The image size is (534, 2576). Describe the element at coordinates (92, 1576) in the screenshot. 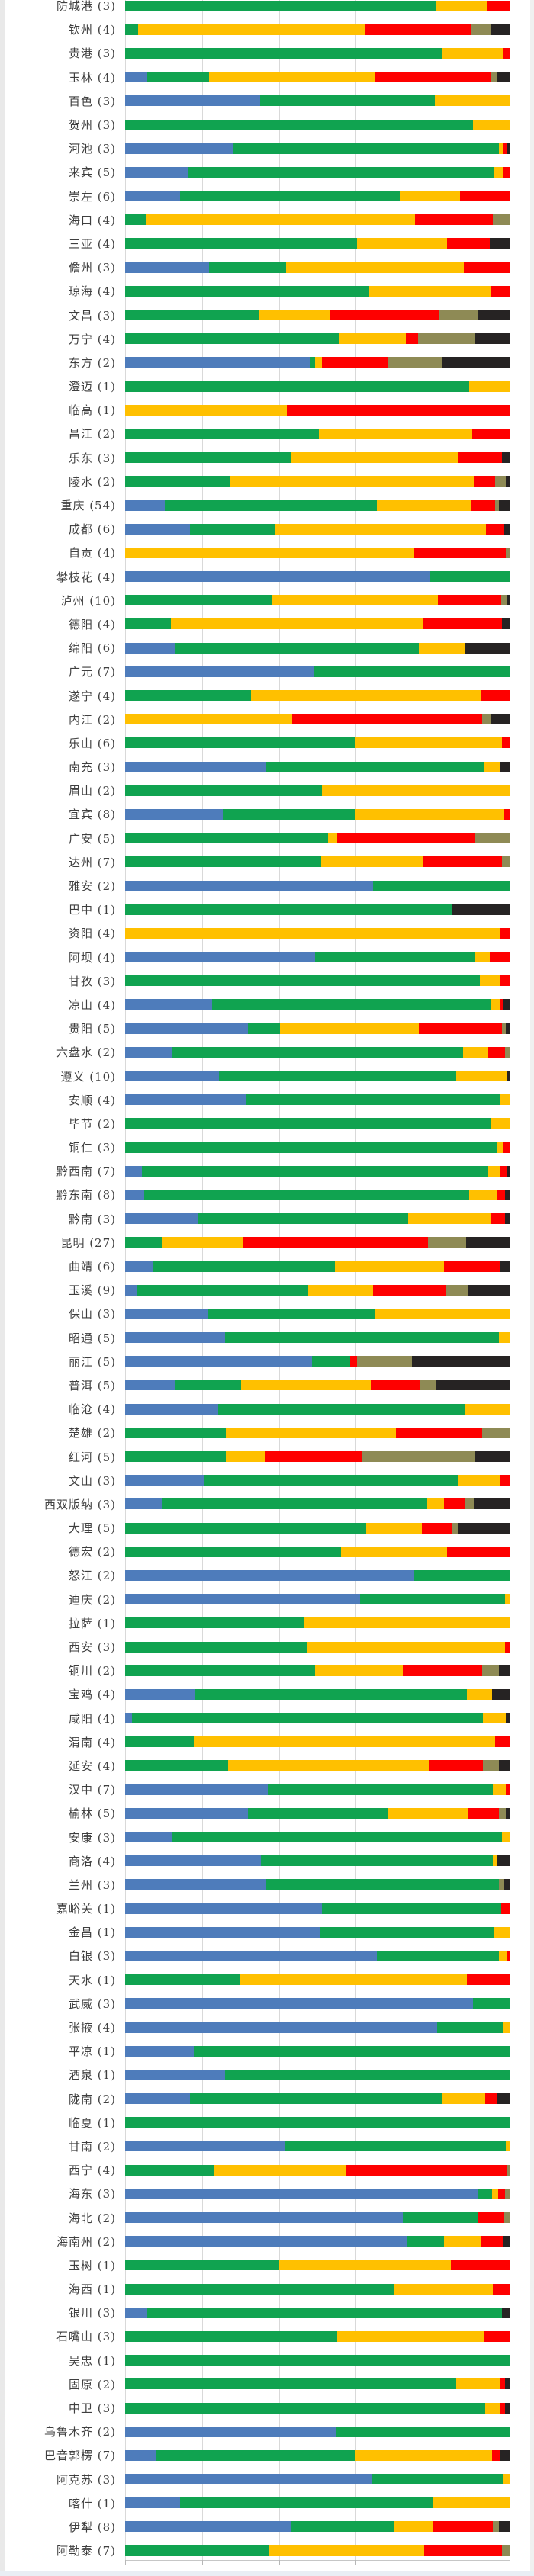

I see `row-label: 怒江 (2)` at that location.